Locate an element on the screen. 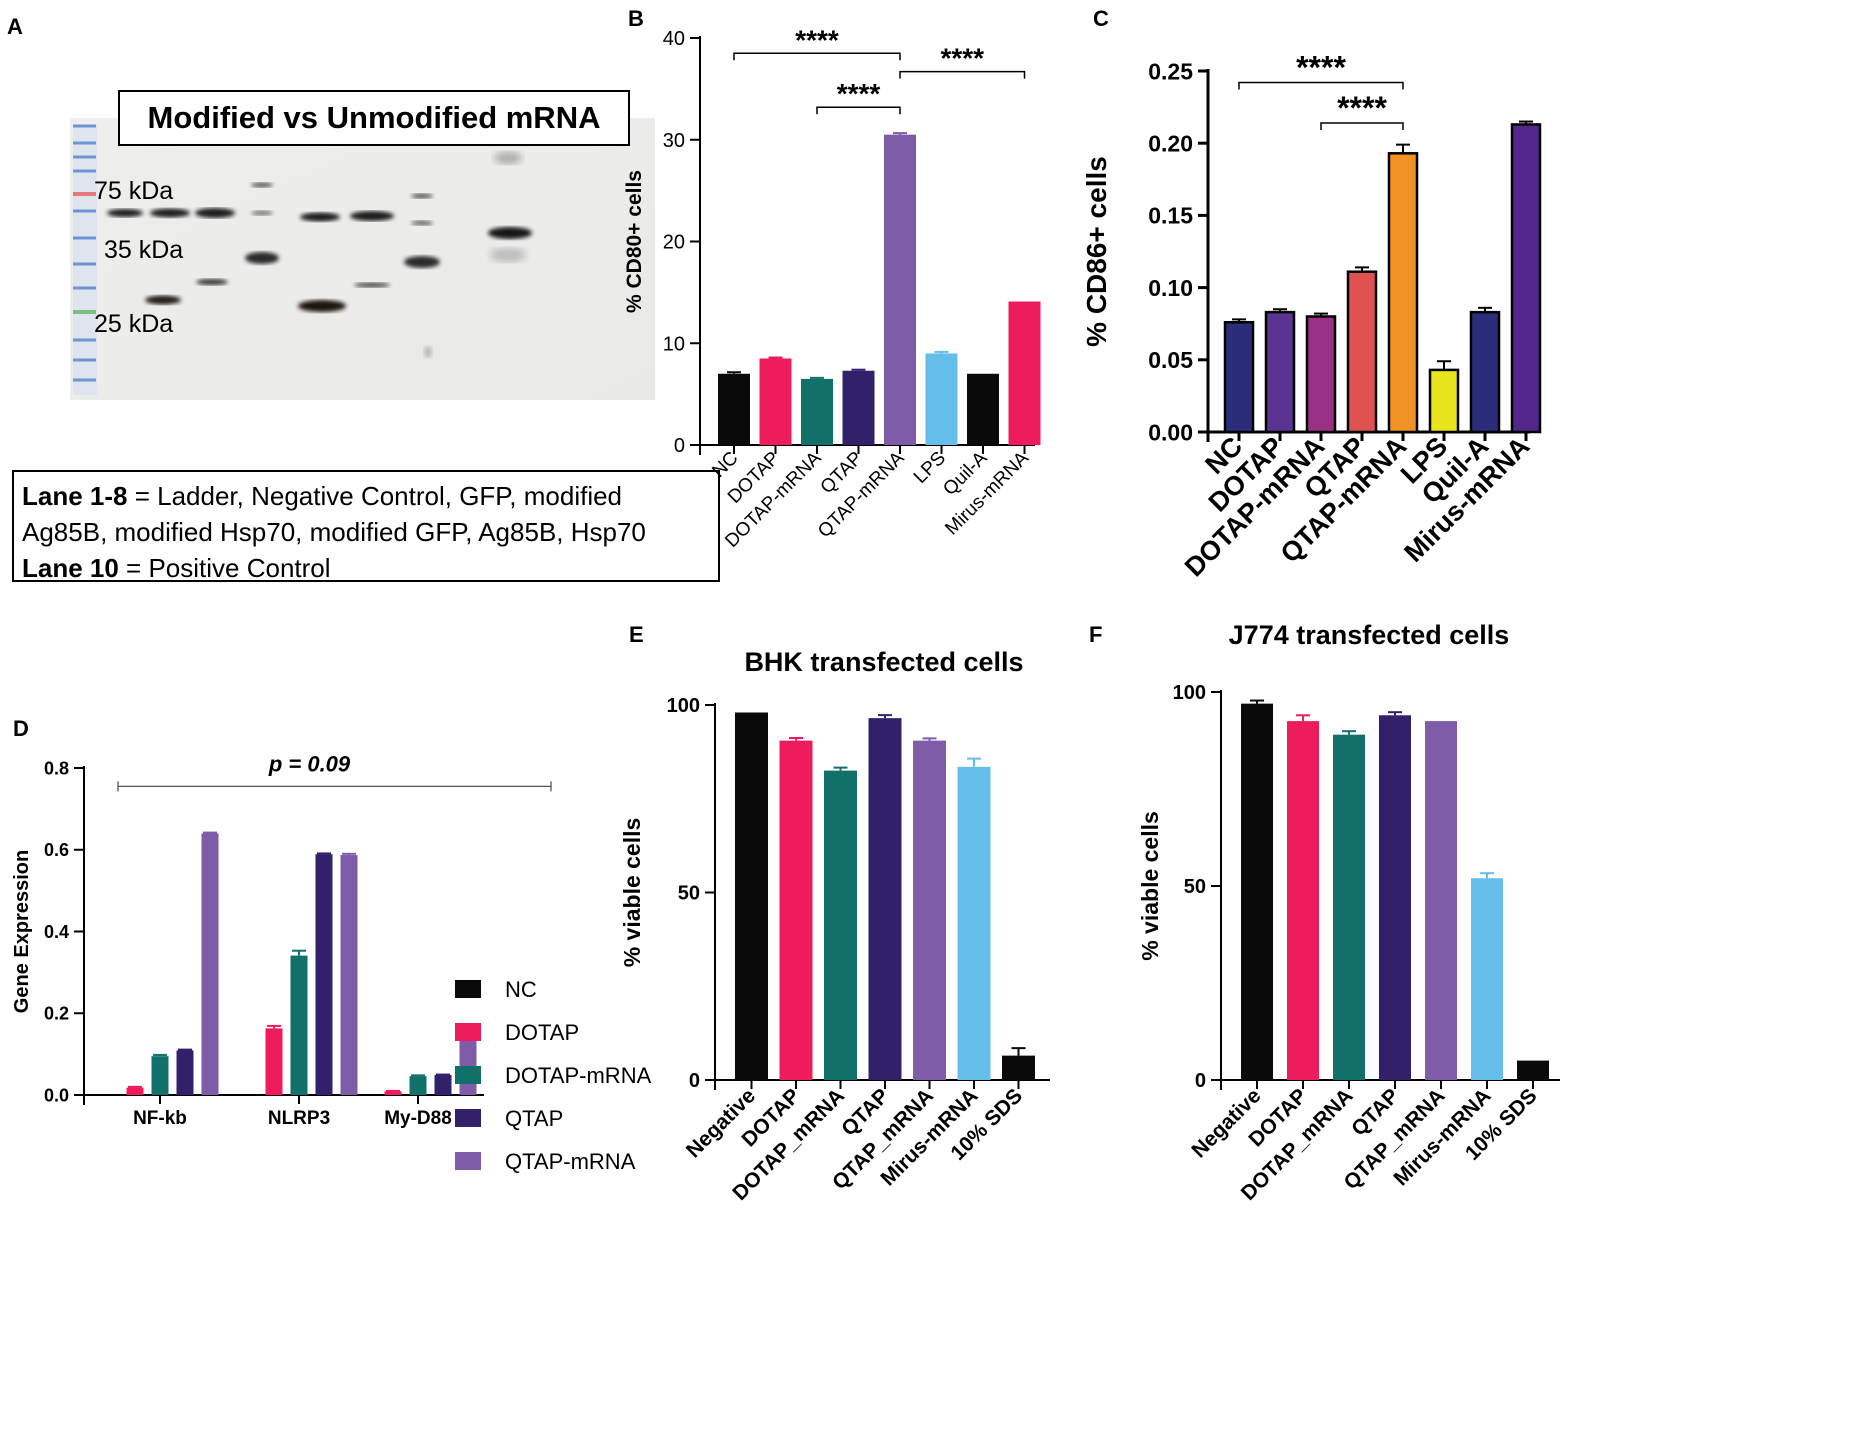 Image resolution: width=1854 pixels, height=1451 pixels. y-tick-label: 10 is located at coordinates (674, 344).